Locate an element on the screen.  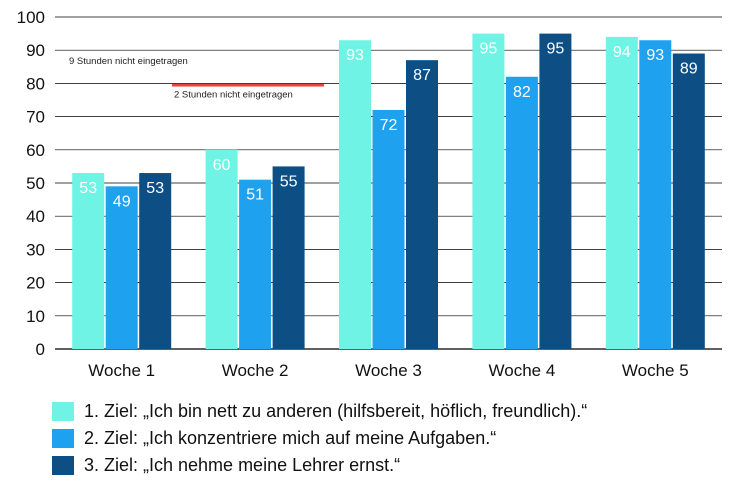
y-tick-label: 80 is located at coordinates (35, 83).